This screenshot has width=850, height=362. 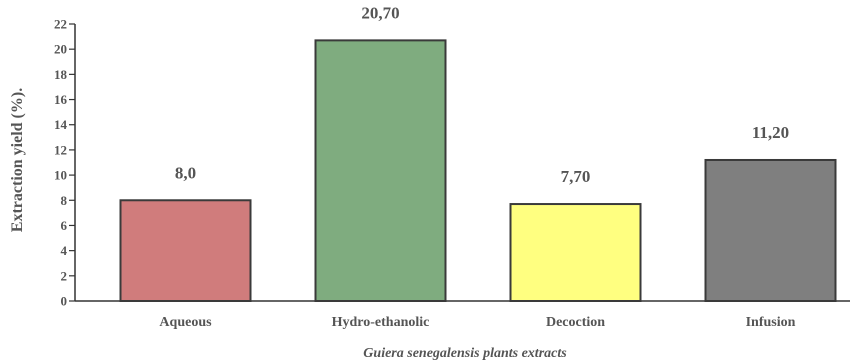 What do you see at coordinates (185, 172) in the screenshot?
I see `data-label: 8,0` at bounding box center [185, 172].